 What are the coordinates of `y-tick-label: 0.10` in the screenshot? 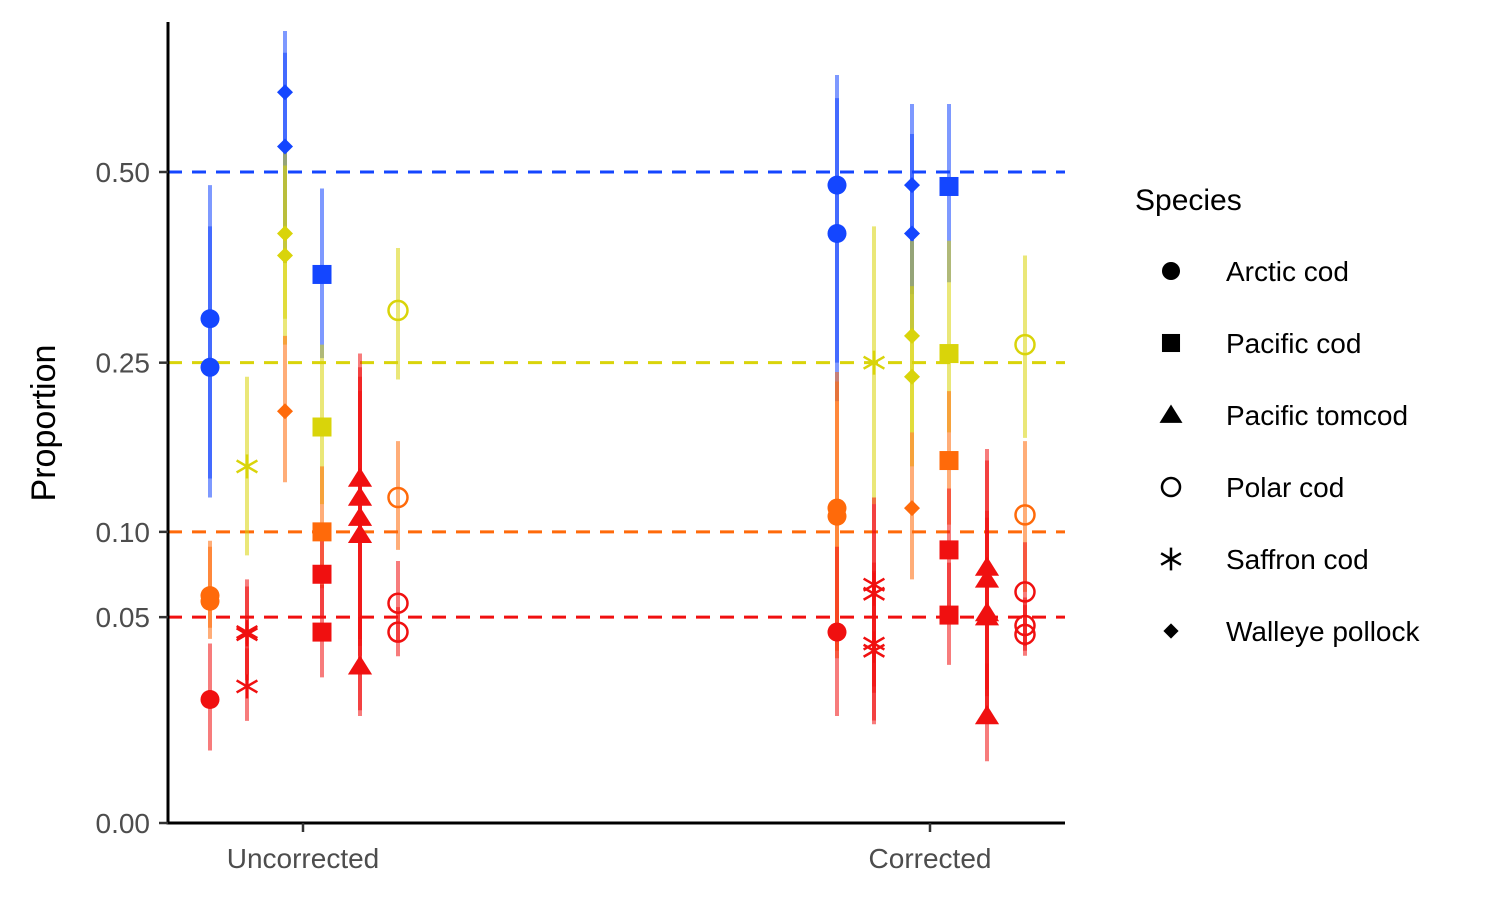 It's located at (123, 532).